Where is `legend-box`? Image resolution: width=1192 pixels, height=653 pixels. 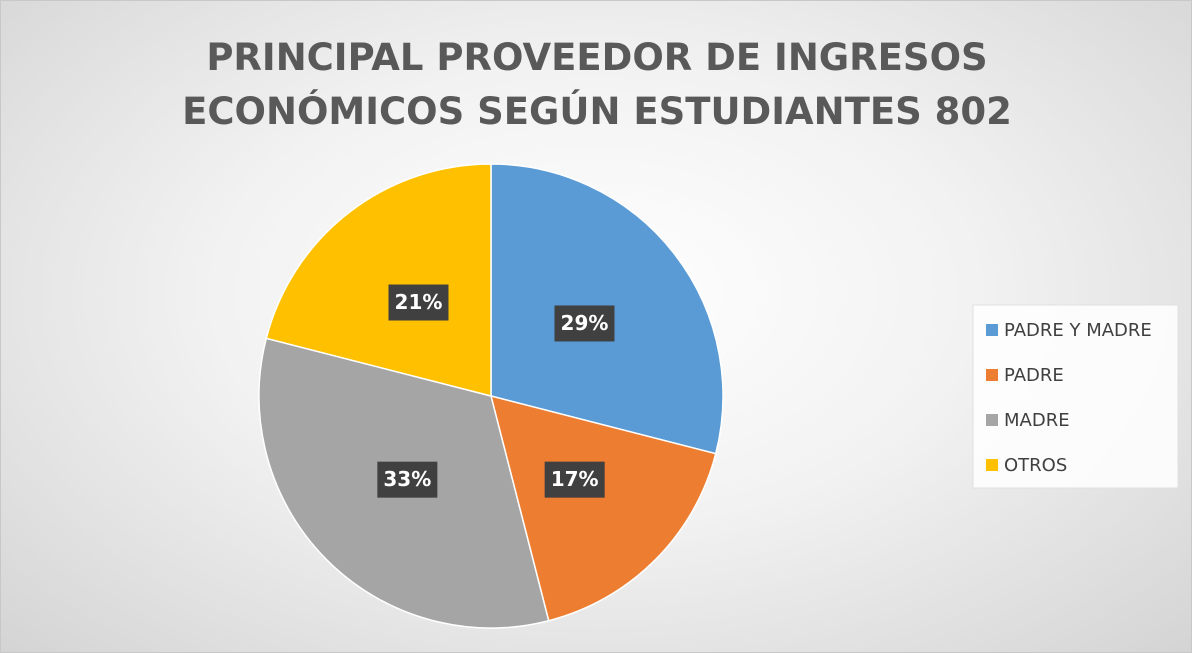 legend-box is located at coordinates (1075, 396).